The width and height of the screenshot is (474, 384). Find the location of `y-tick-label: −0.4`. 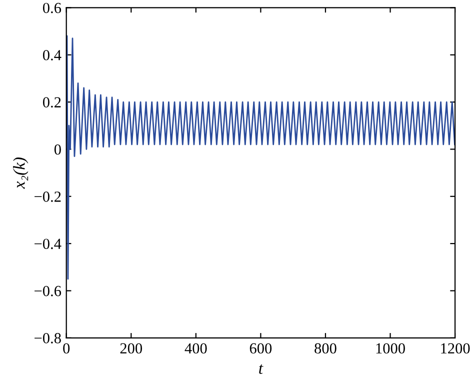

y-tick-label: −0.4 is located at coordinates (48, 244).